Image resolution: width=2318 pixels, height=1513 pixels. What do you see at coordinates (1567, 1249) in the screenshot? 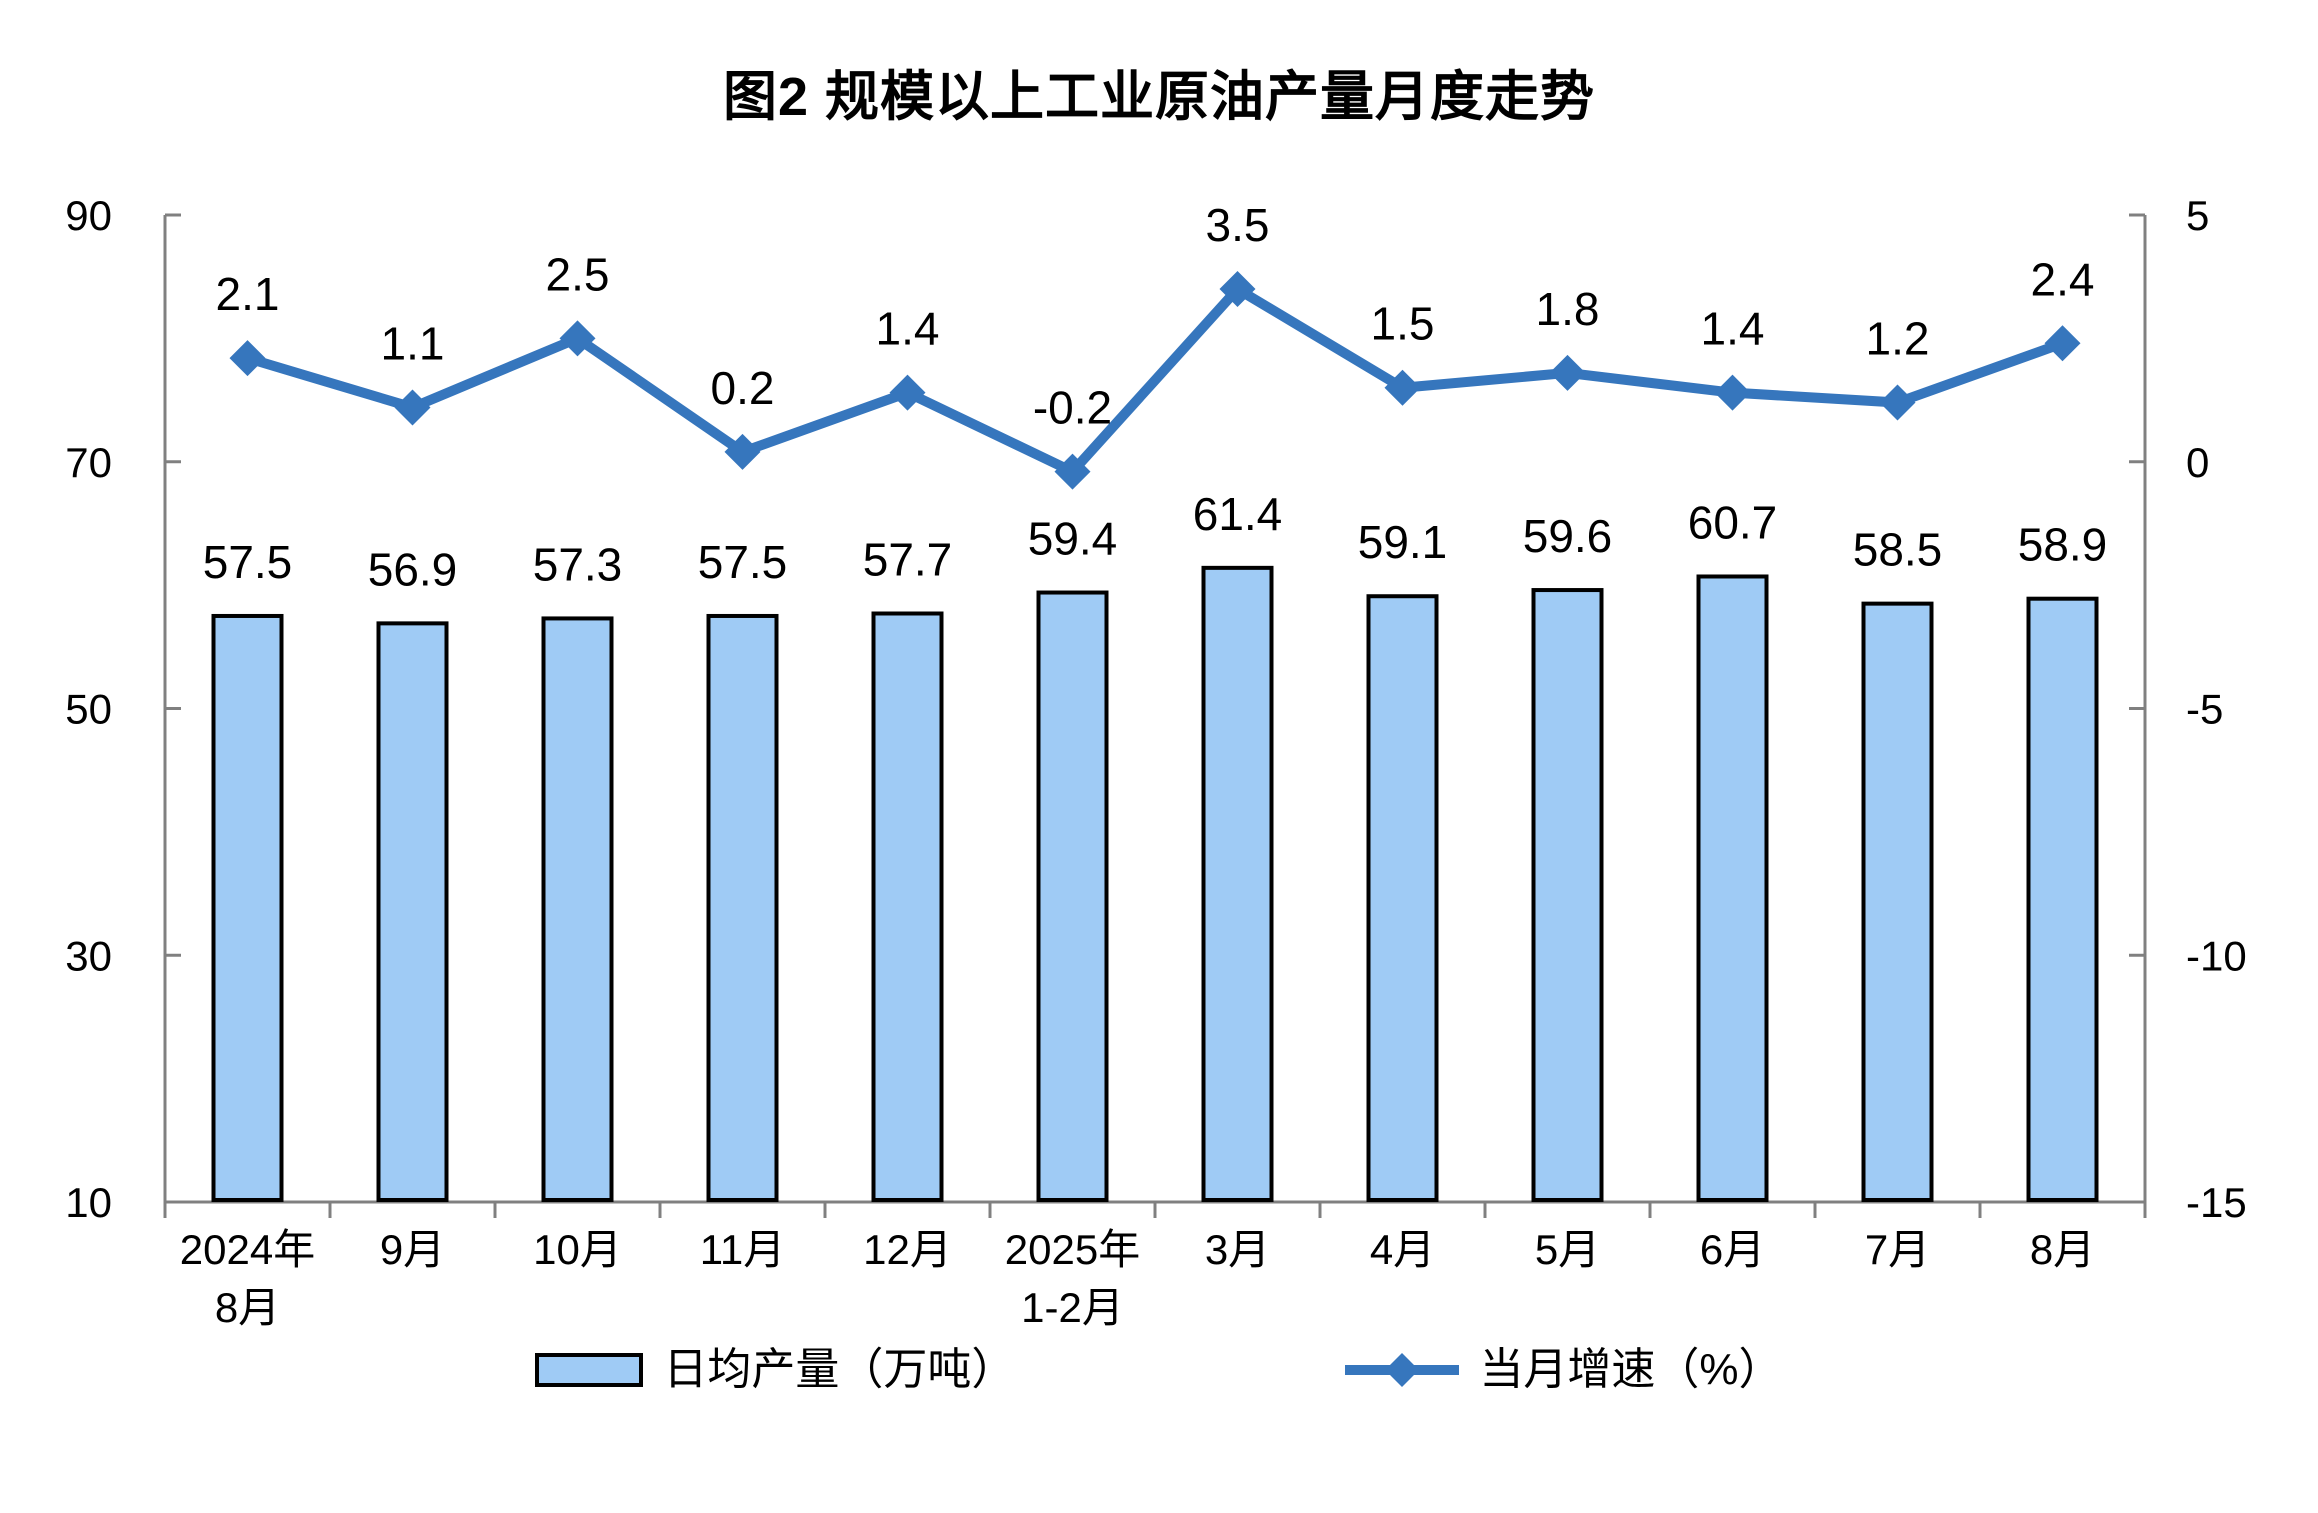
I see `category-label: 5月` at bounding box center [1567, 1249].